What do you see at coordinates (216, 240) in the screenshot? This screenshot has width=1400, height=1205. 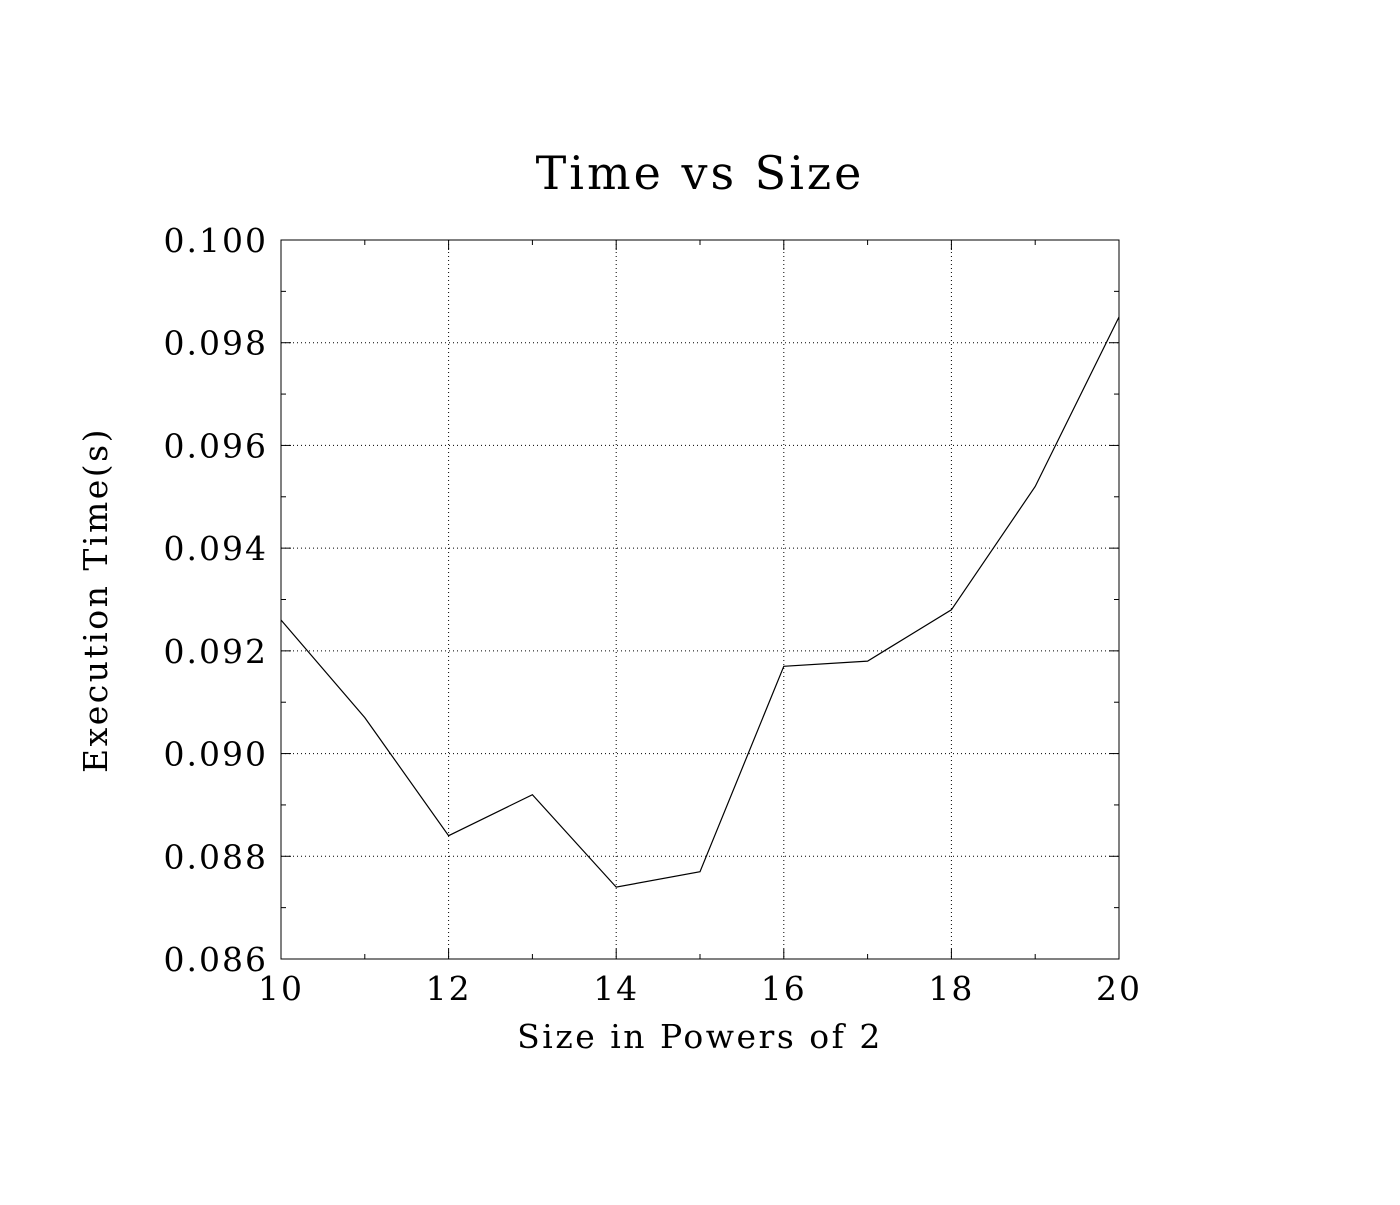 I see `y-tick-label: 0.100` at bounding box center [216, 240].